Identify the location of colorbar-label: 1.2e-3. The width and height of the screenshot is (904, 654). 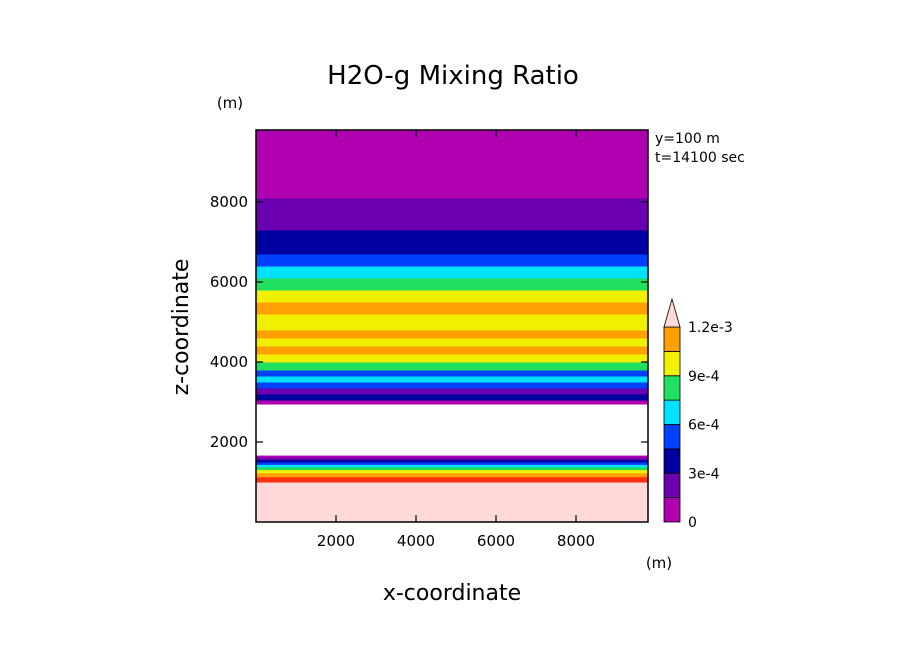
(710, 328).